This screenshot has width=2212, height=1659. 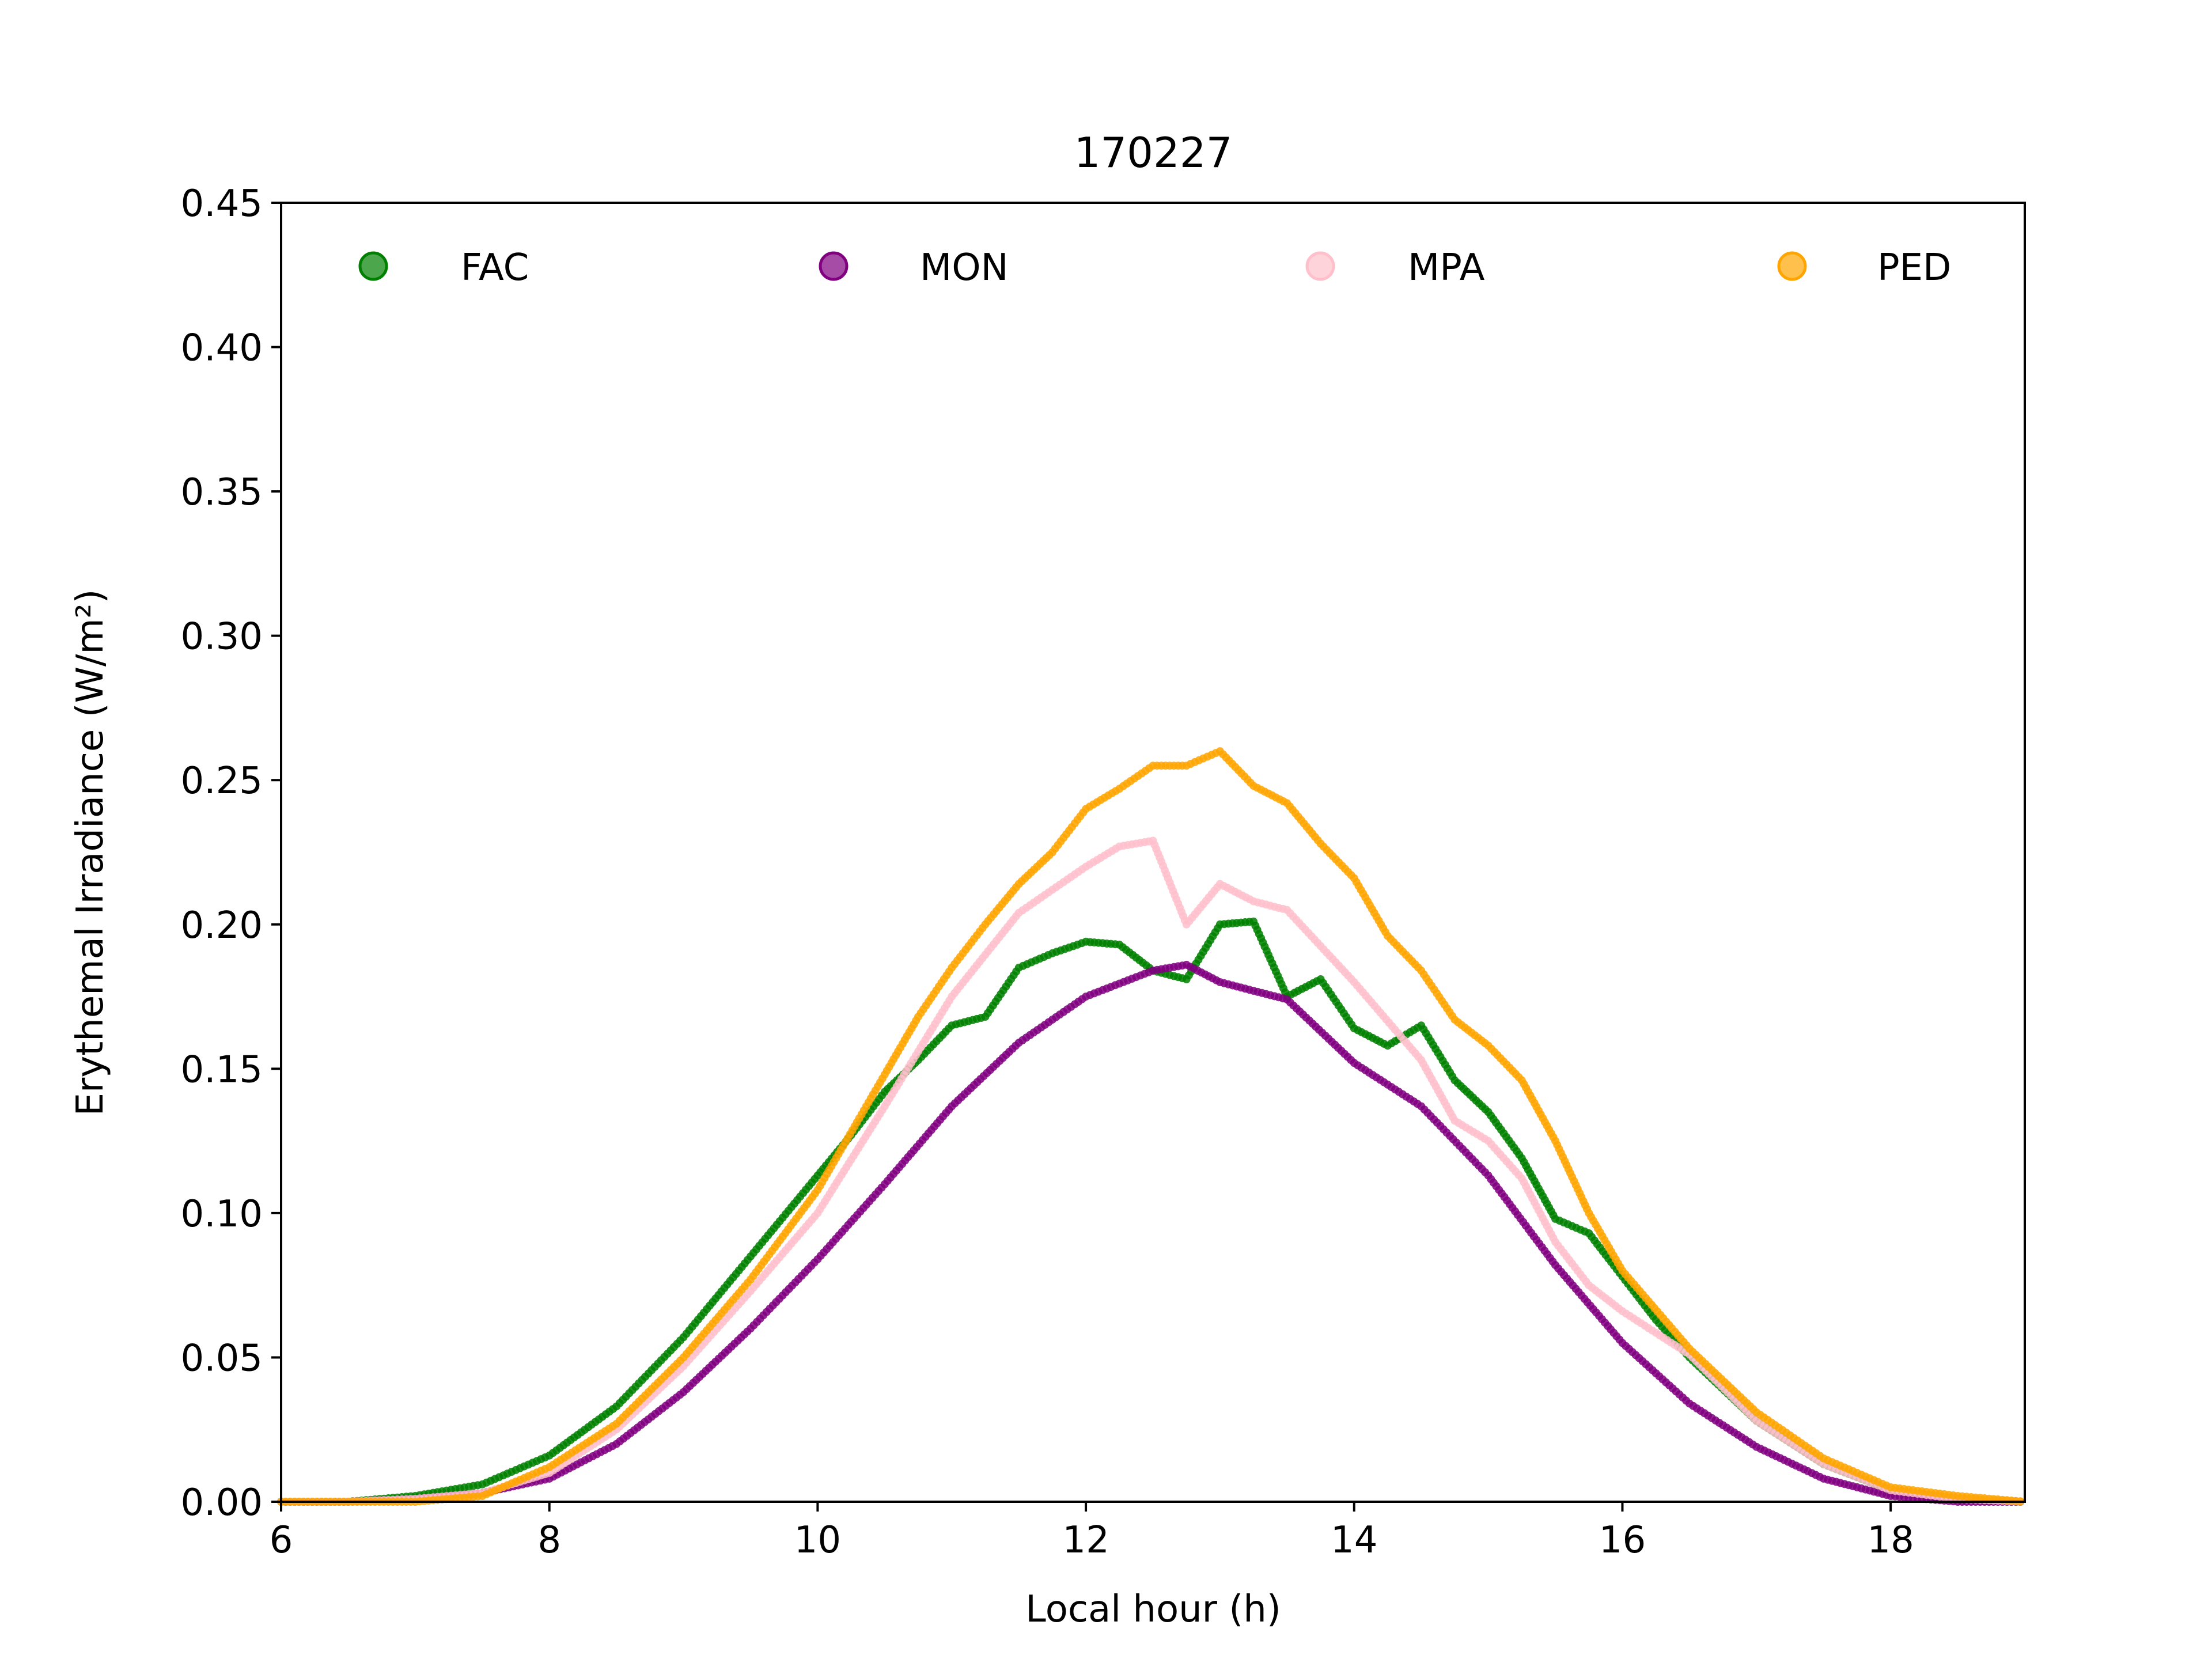 What do you see at coordinates (495, 268) in the screenshot?
I see `legend-label-fac: FAC` at bounding box center [495, 268].